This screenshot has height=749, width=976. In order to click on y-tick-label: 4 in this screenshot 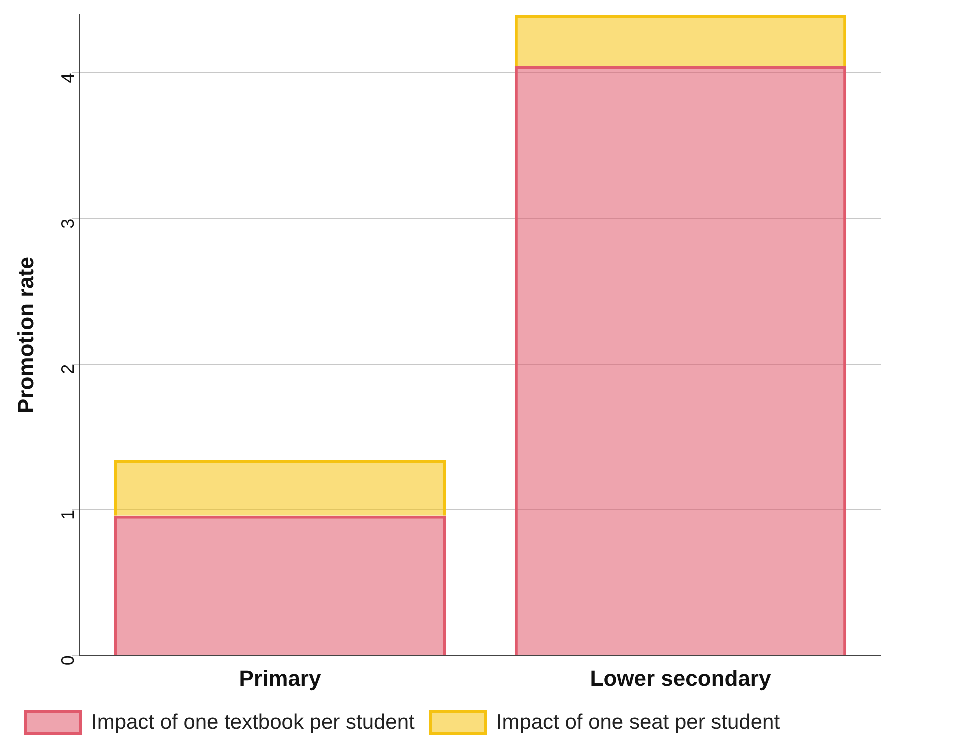, I will do `click(68, 78)`.